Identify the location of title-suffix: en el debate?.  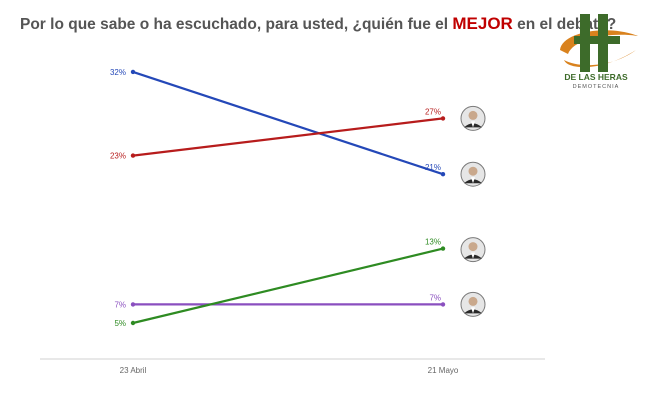
(564, 24).